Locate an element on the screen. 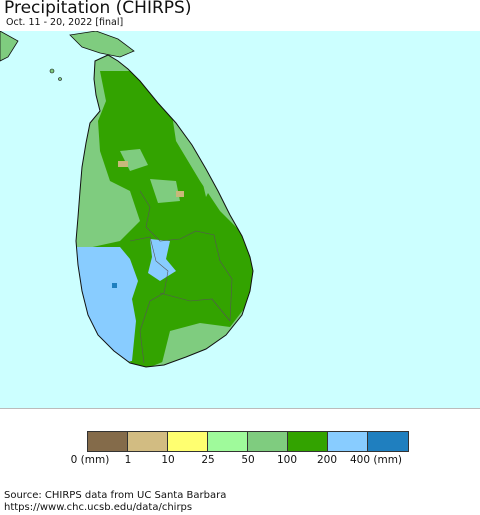  band-50-100-patch-east is located at coordinates (207, 184).